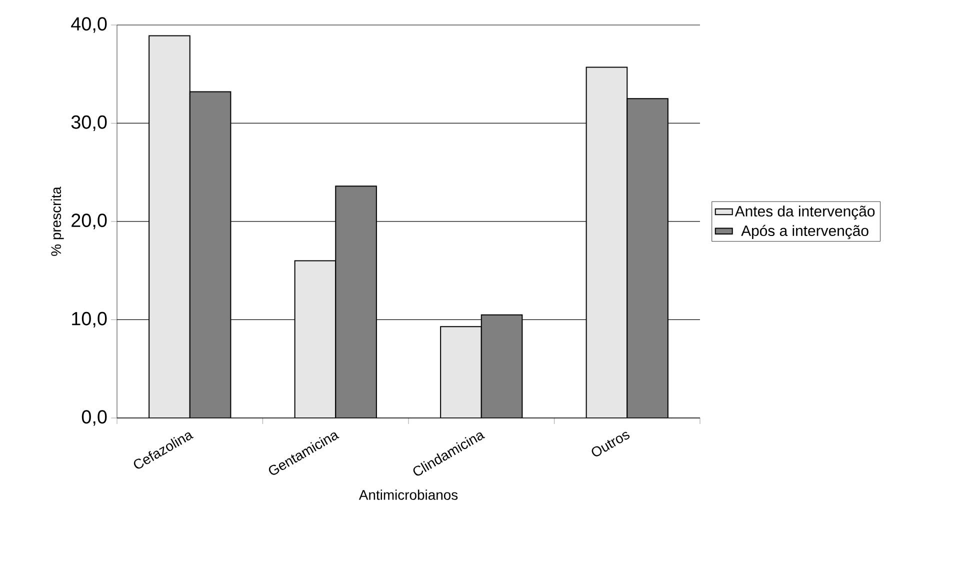 The height and width of the screenshot is (562, 963). What do you see at coordinates (57, 221) in the screenshot?
I see `y-axis-title: % prescrita` at bounding box center [57, 221].